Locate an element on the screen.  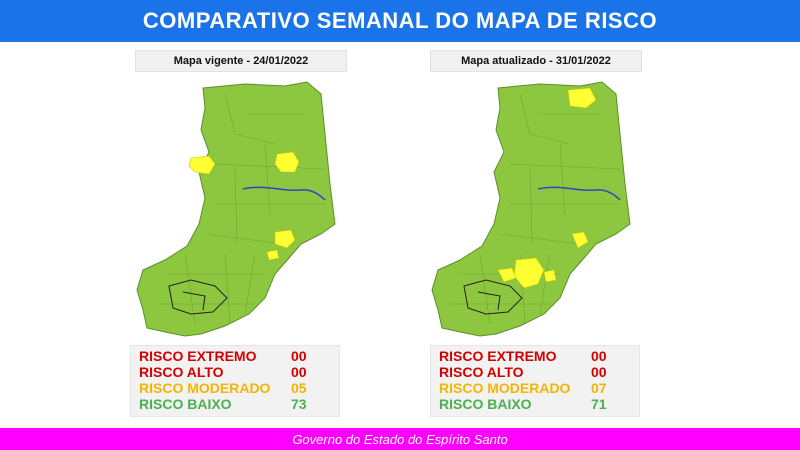
risk-map-vigente is located at coordinates (236, 209).